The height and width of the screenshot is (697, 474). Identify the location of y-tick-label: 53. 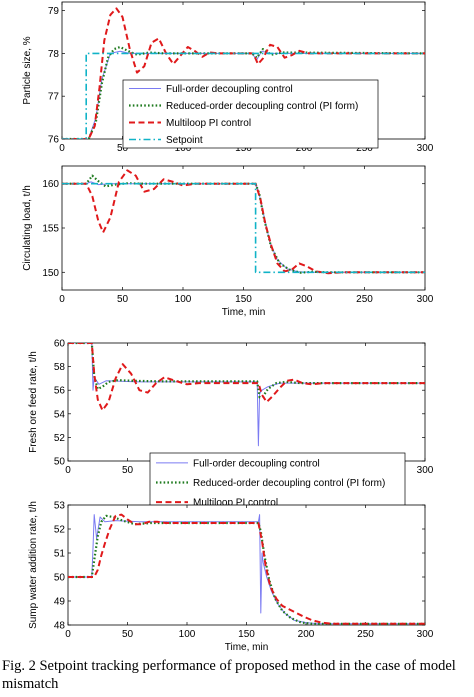
(60, 506).